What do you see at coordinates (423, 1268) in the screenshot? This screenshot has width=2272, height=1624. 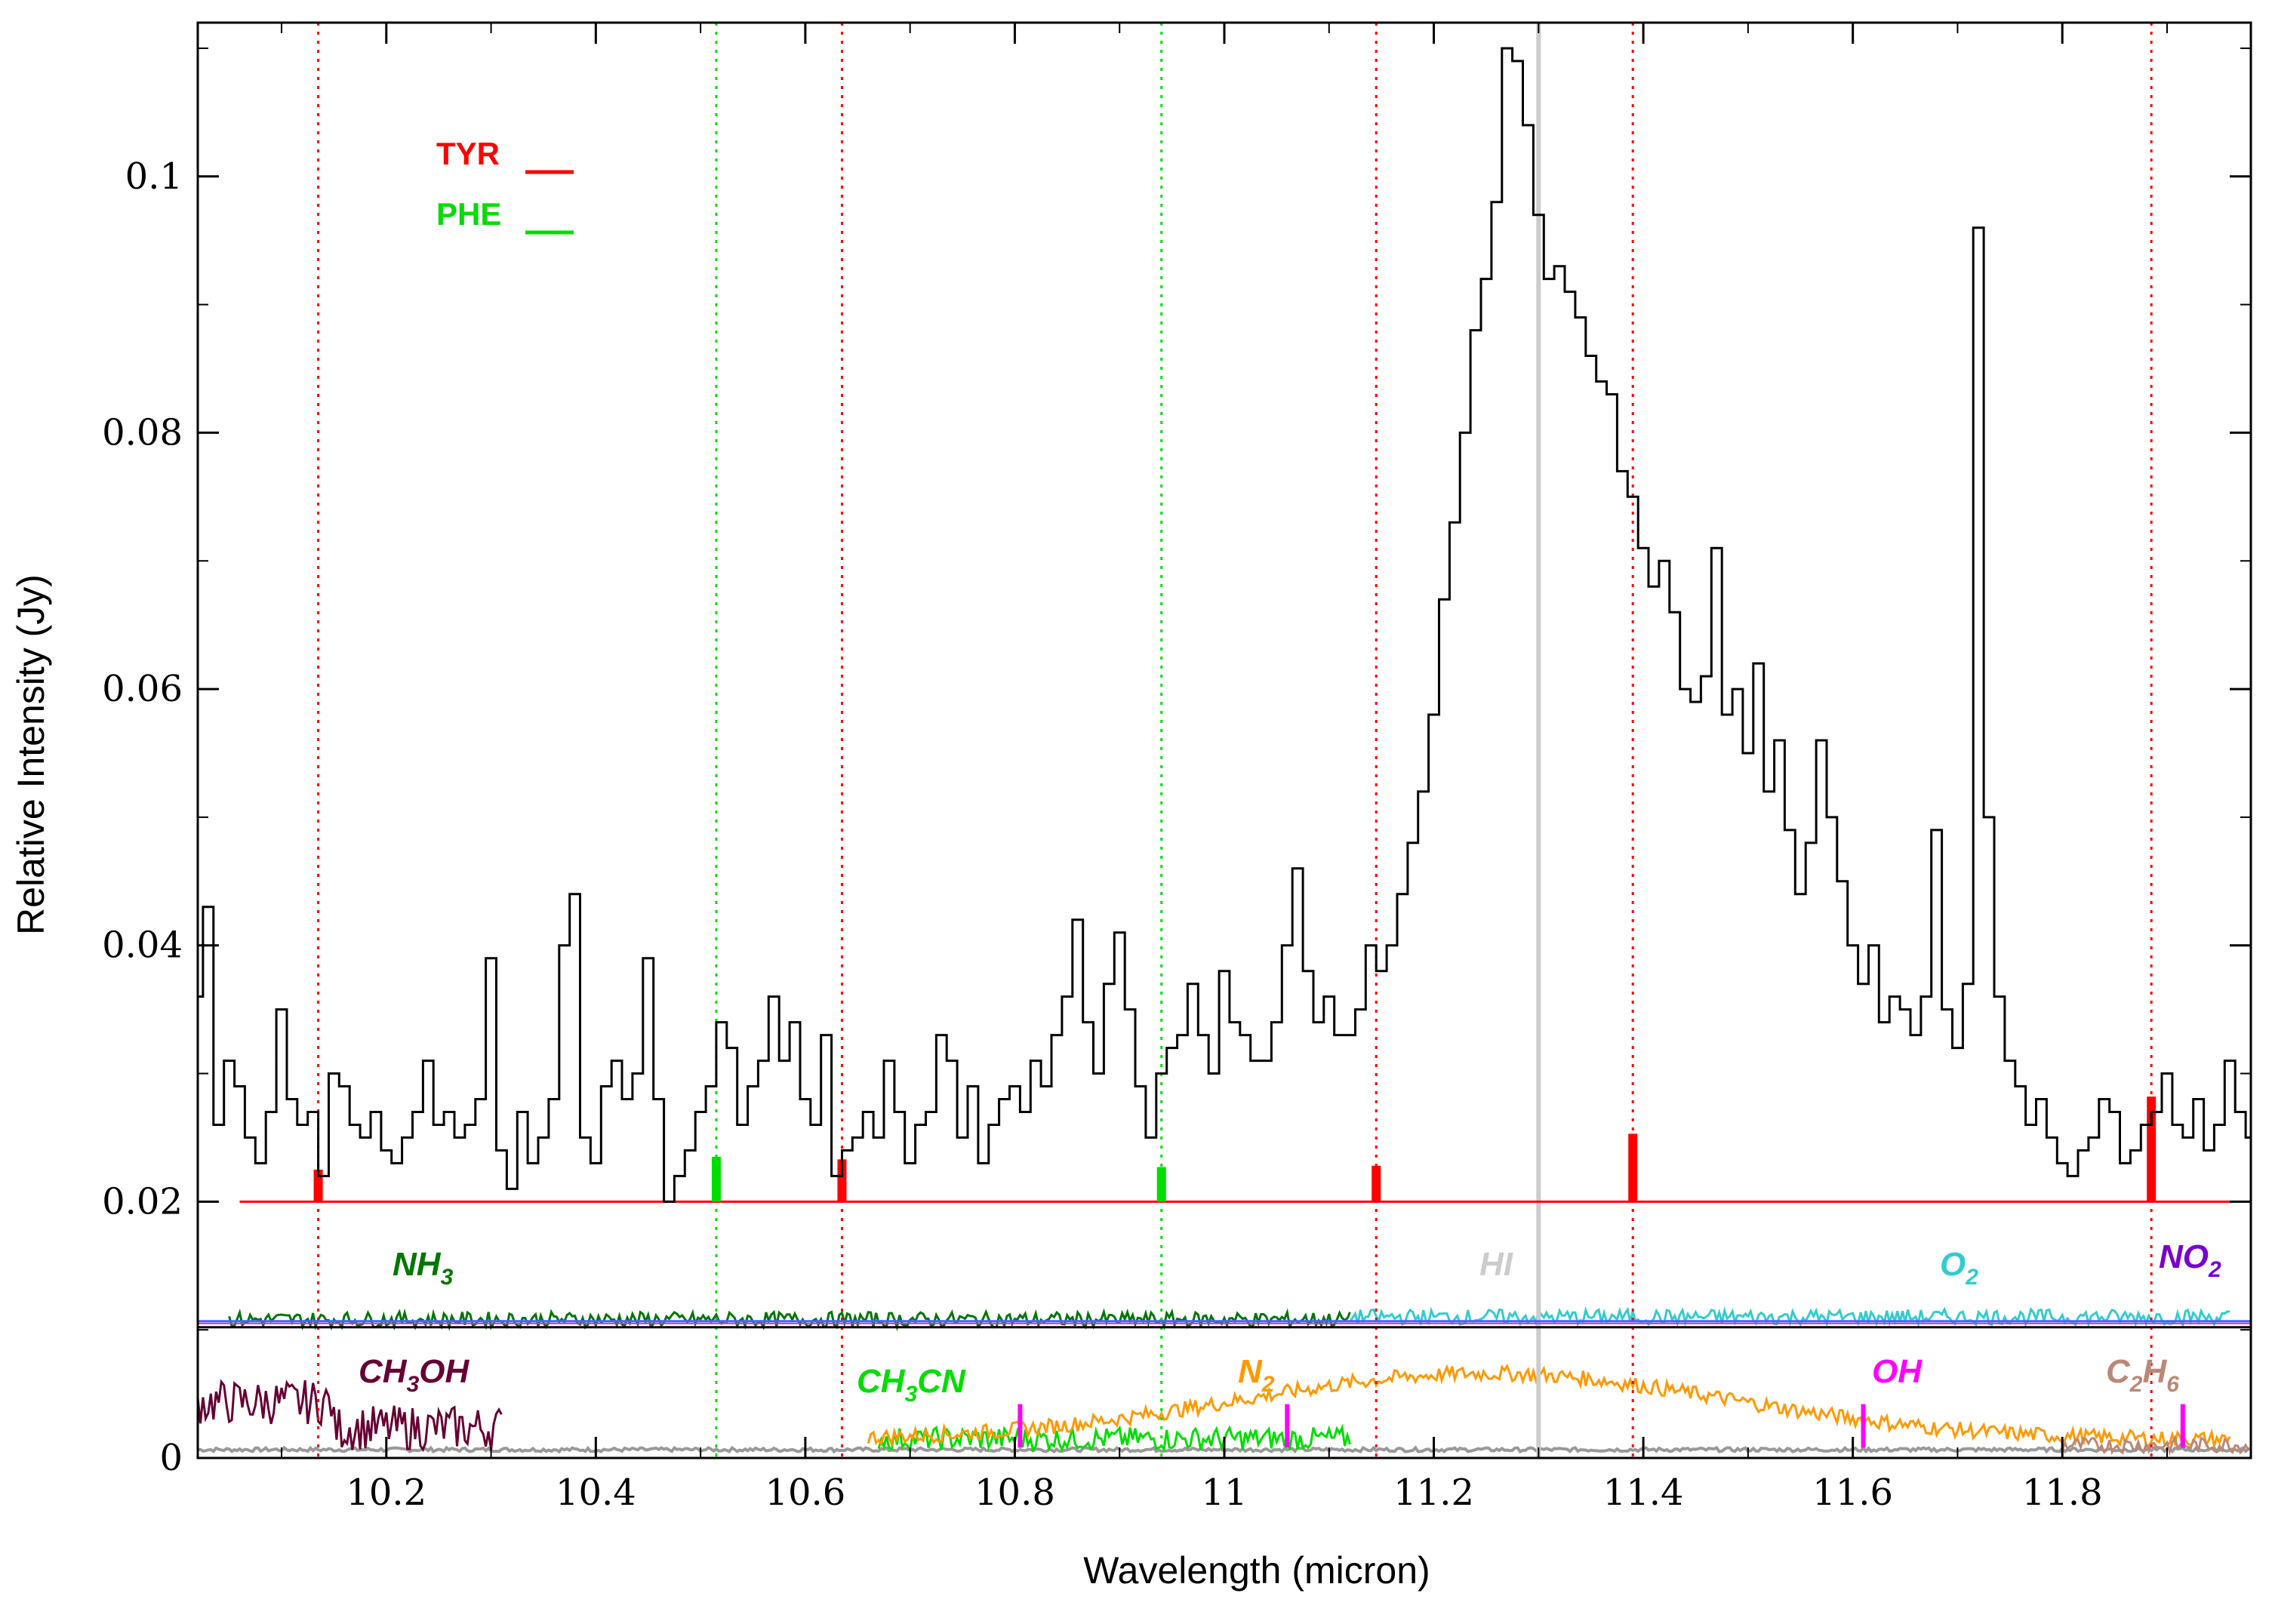 I see `species-label: NH3` at bounding box center [423, 1268].